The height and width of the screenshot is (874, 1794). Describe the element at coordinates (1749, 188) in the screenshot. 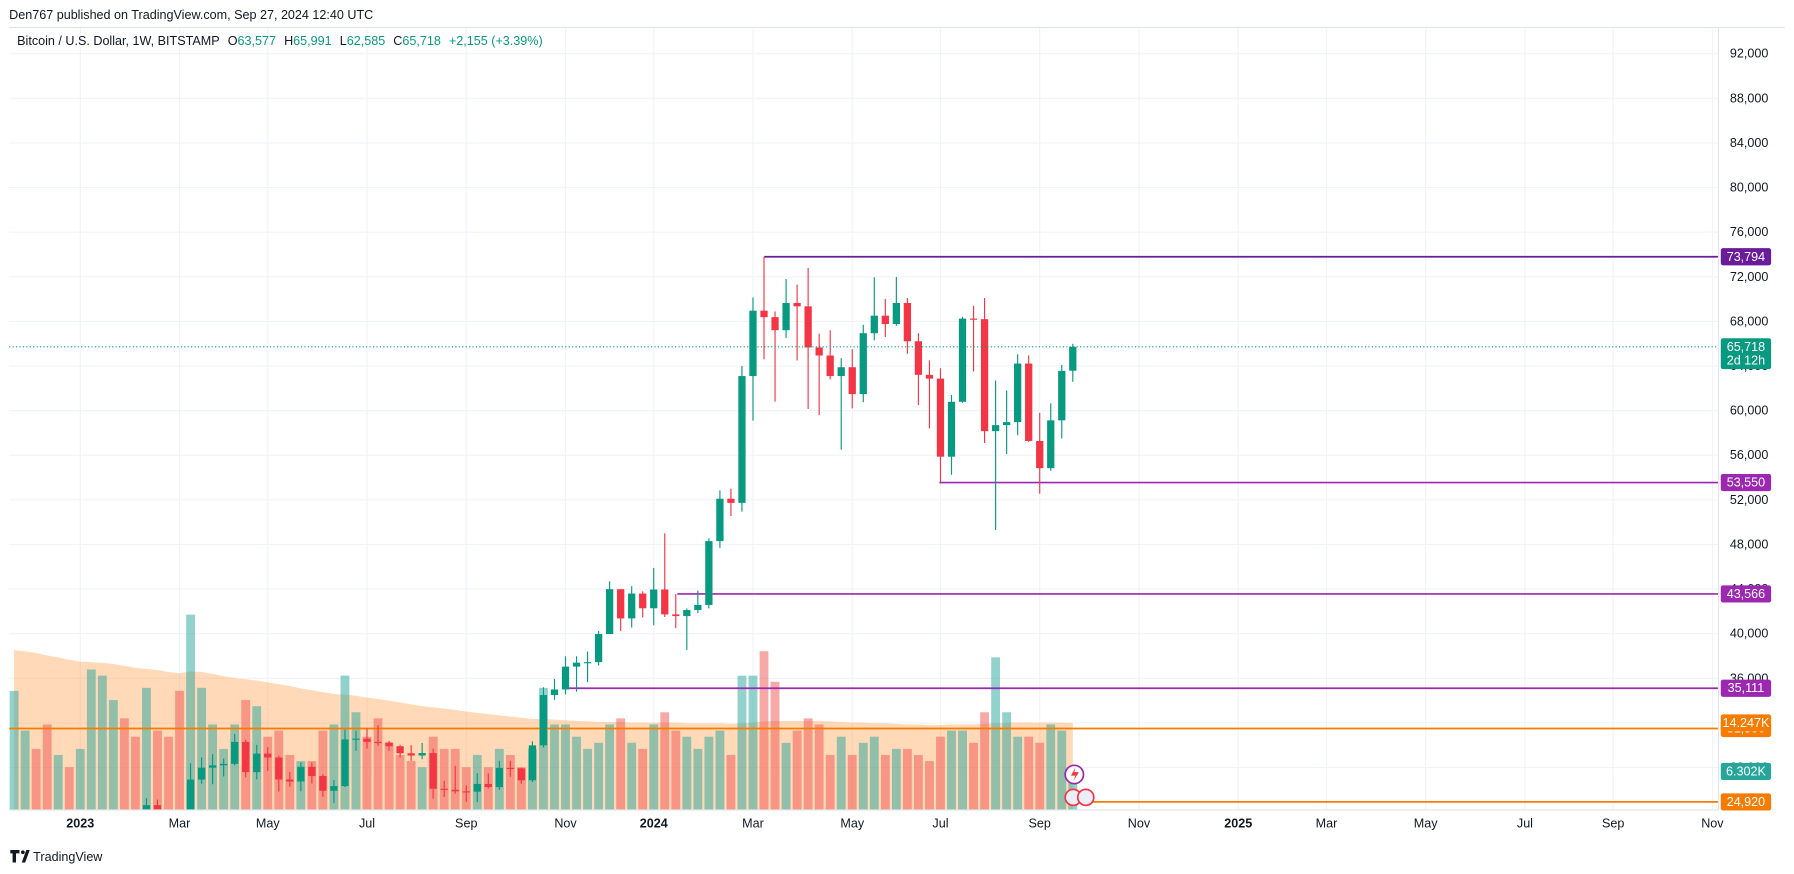

I see `y-tick-label: 80,000` at that location.